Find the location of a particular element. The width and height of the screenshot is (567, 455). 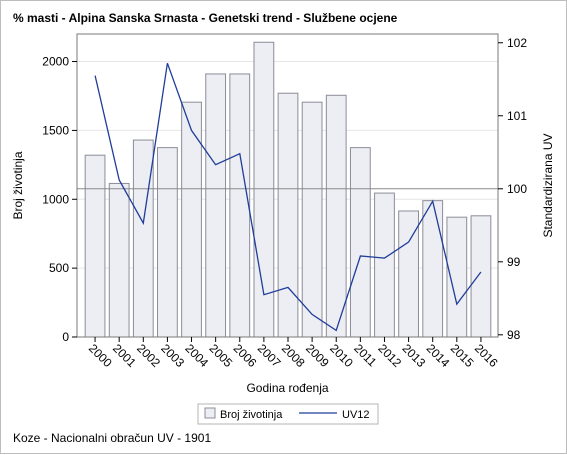

bar-2016 is located at coordinates (481, 276).